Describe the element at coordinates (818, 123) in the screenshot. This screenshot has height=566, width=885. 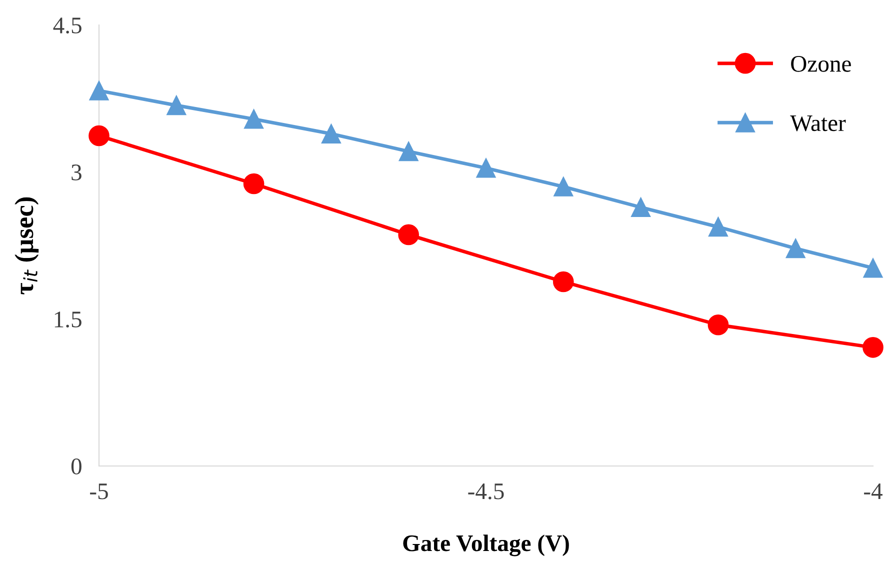
I see `legend-label: Water` at that location.